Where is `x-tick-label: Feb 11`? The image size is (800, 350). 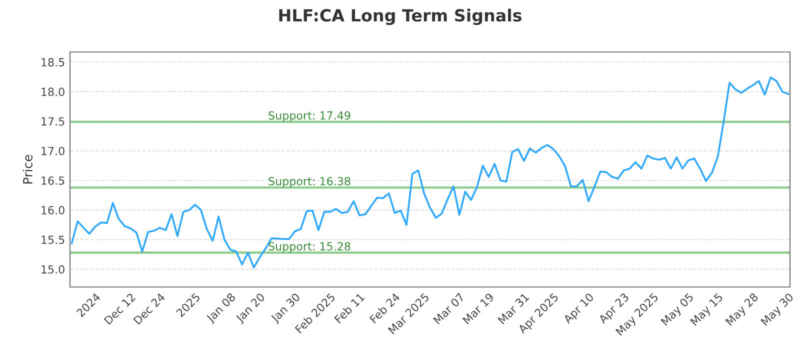 x-tick-label: Feb 11 is located at coordinates (349, 308).